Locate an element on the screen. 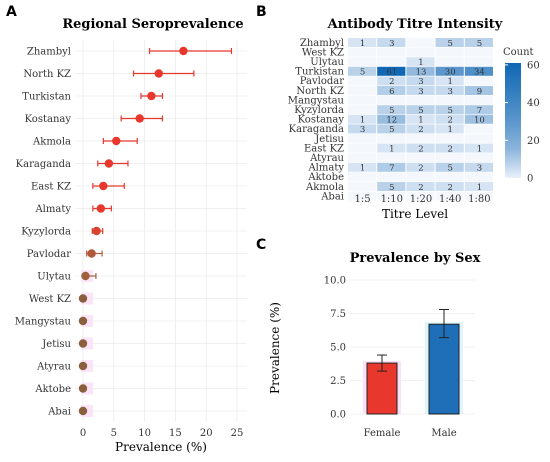 The width and height of the screenshot is (550, 462). chart-a-x-tick-label: 0 is located at coordinates (83, 433).